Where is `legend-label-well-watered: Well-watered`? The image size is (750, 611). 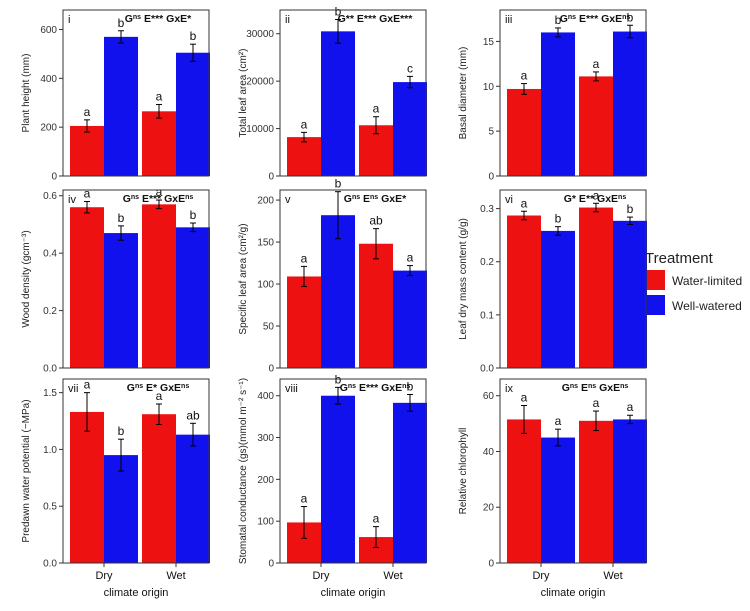
legend-label-well-watered: Well-watered is located at coordinates (707, 306).